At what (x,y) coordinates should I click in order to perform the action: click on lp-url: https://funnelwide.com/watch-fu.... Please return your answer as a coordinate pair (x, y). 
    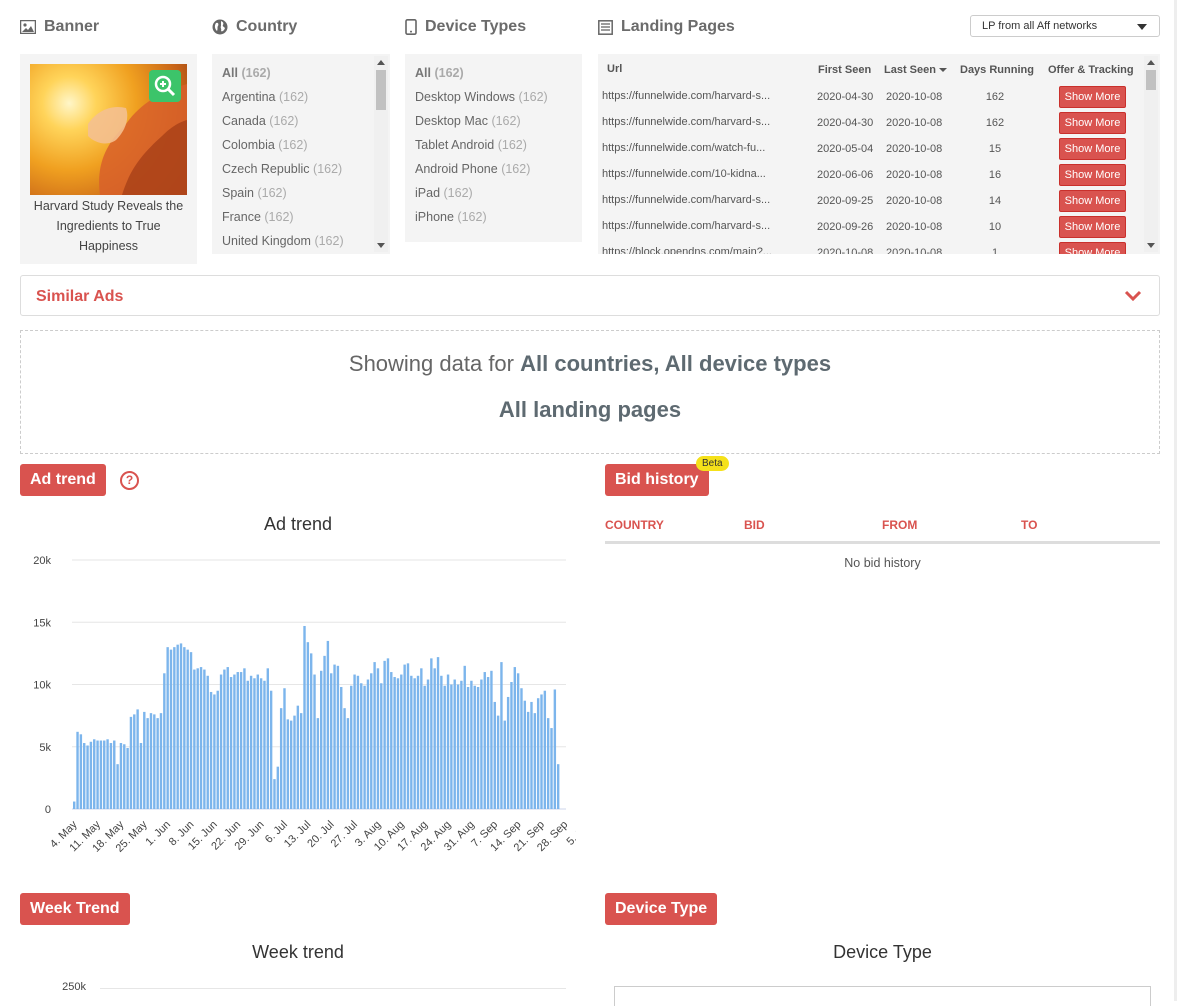
    Looking at the image, I should click on (684, 148).